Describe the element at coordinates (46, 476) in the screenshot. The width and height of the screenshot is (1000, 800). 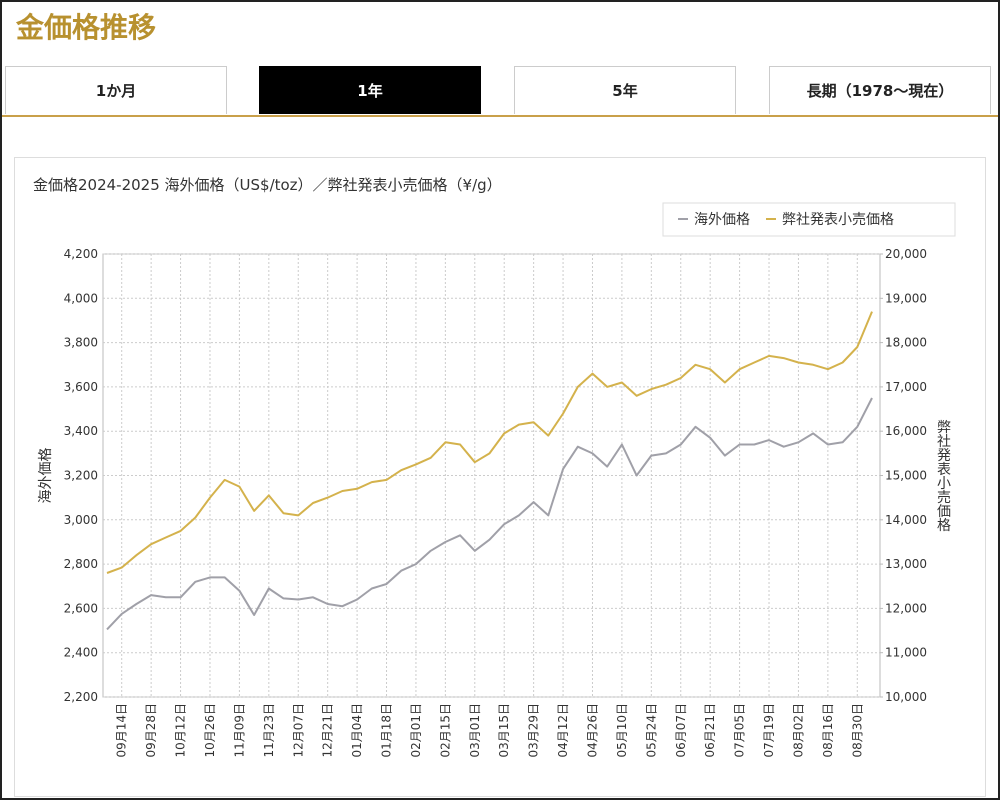
I see `y-axis-label: 海外価格` at that location.